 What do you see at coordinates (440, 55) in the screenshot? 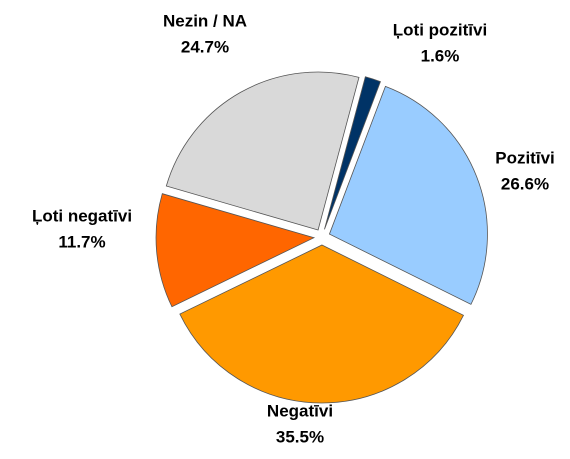
I see `slice-value-label: 1.6%` at bounding box center [440, 55].